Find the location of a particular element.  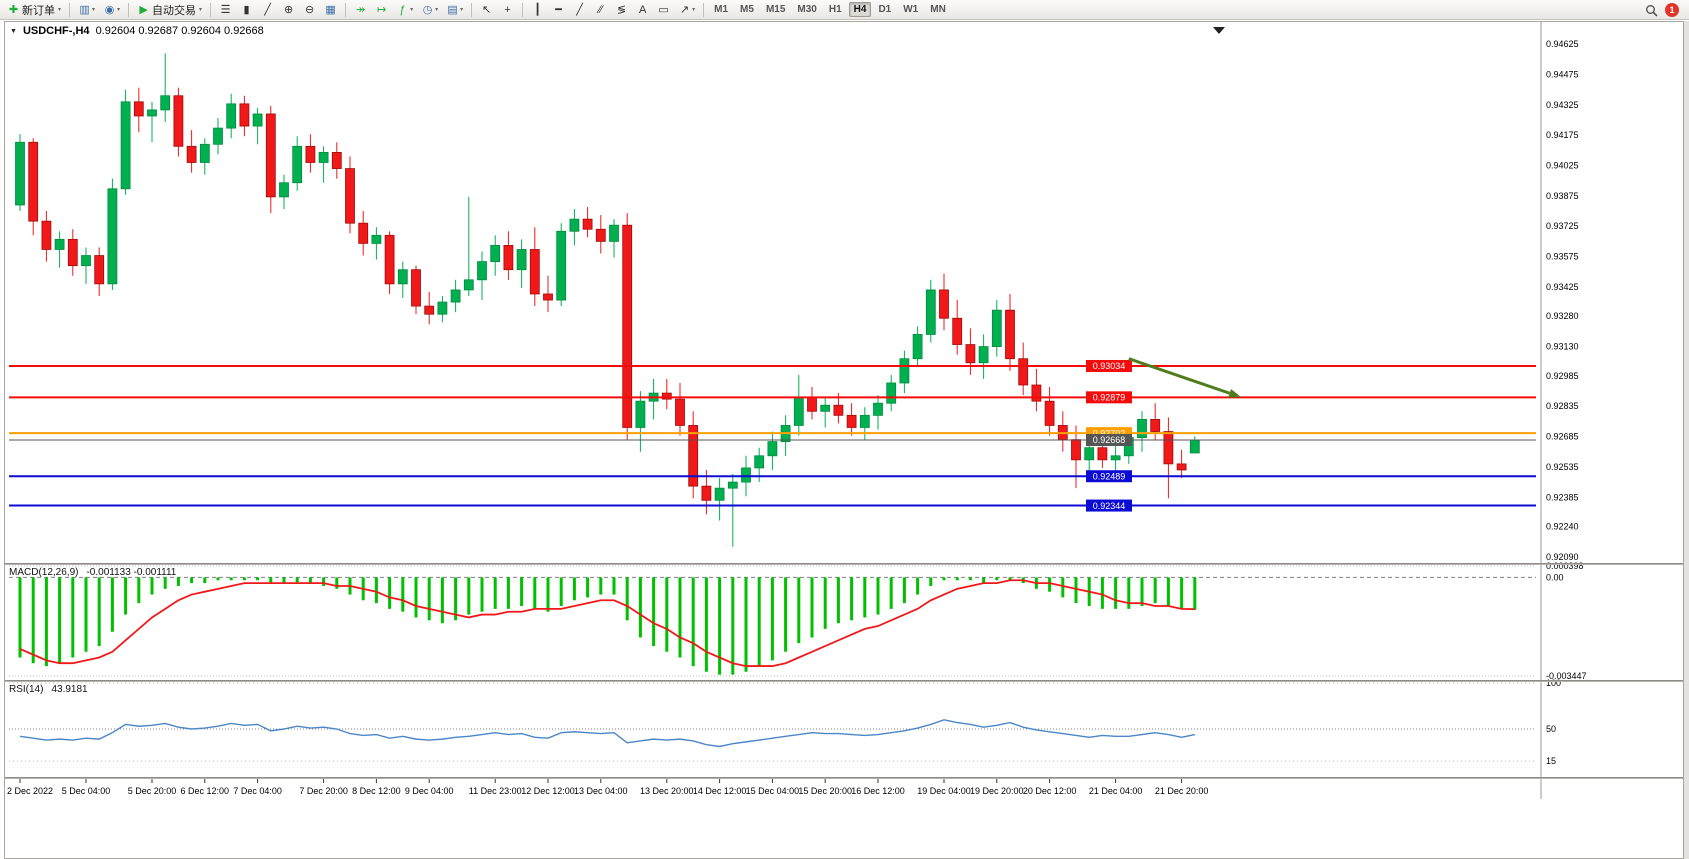

price-axis-label: 0.92985 is located at coordinates (1562, 376).